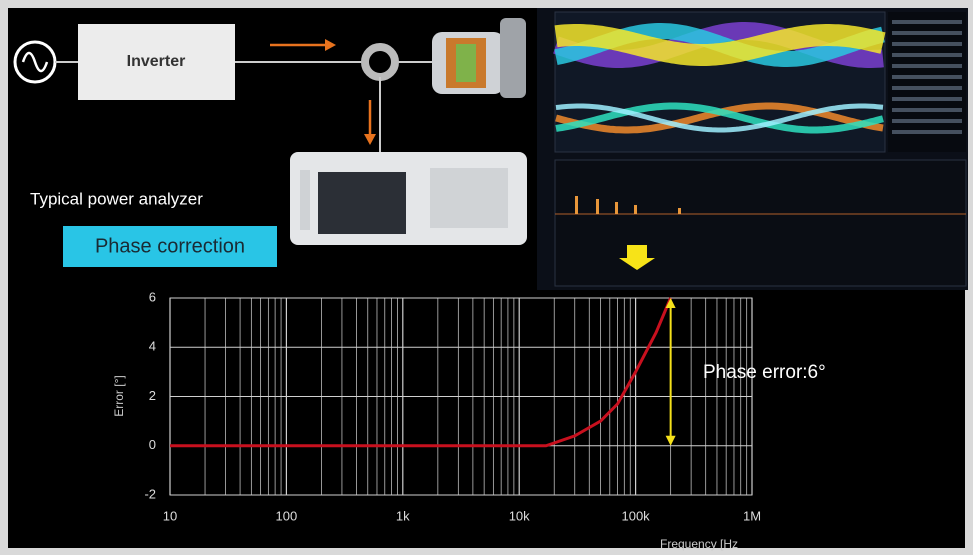 This screenshot has height=555, width=973. Describe the element at coordinates (305, 200) in the screenshot. I see `analyzer-side` at that location.